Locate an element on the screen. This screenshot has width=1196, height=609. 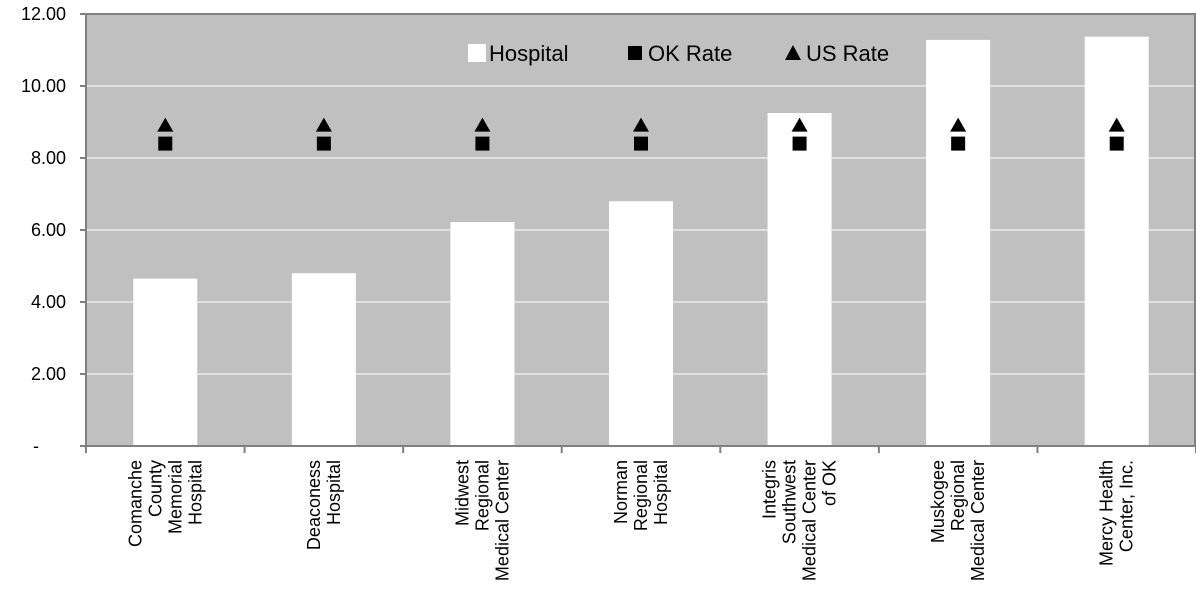
markers-group is located at coordinates (641, 134).